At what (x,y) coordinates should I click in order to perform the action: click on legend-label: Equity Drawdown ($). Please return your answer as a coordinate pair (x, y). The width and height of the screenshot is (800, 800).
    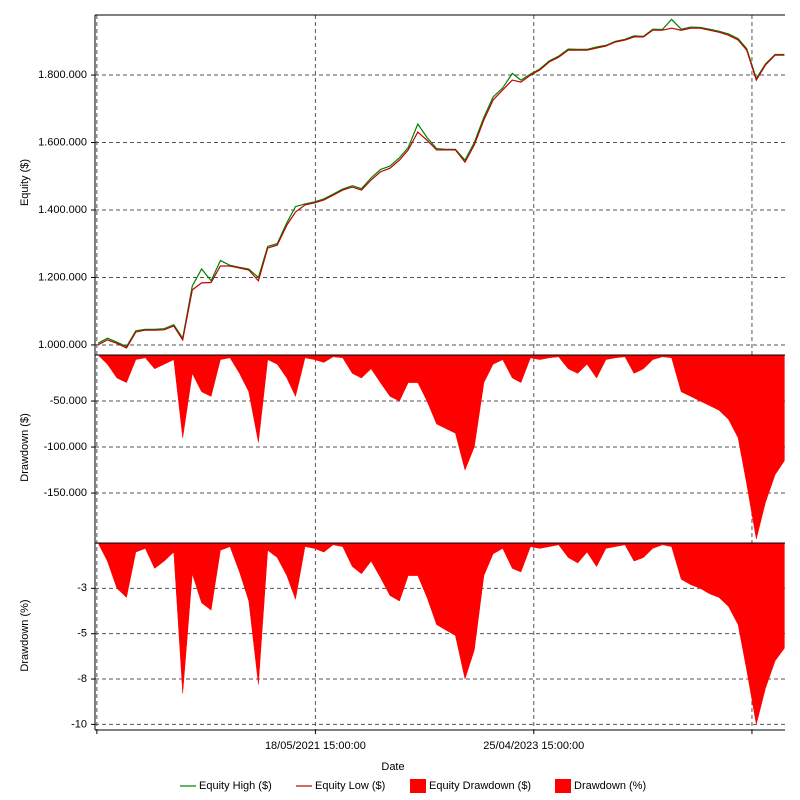
    Looking at the image, I should click on (480, 786).